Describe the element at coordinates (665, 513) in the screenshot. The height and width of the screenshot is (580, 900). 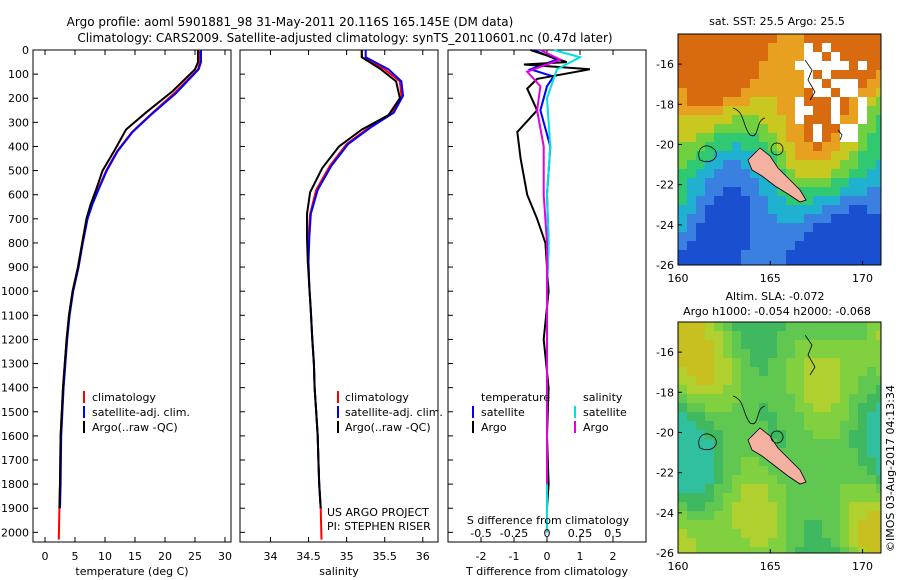
I see `map-y-tick-label: -24` at that location.